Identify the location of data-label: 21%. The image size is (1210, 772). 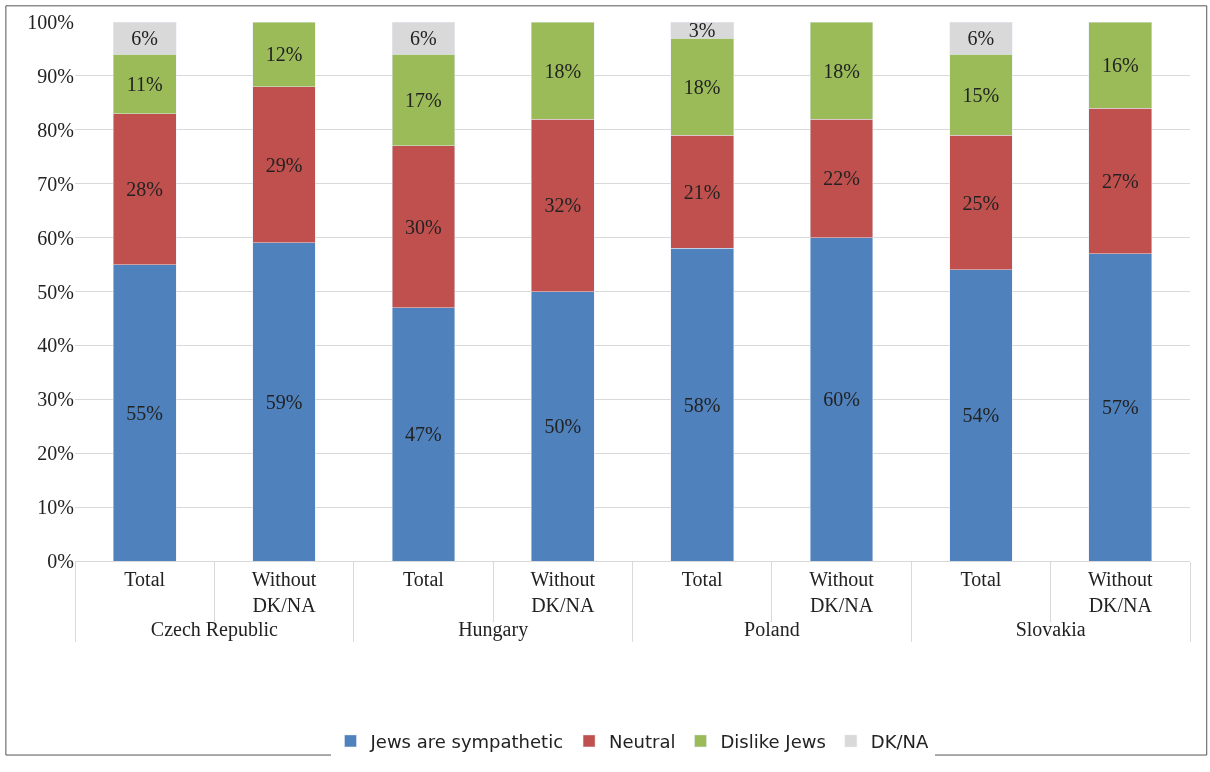
(702, 191).